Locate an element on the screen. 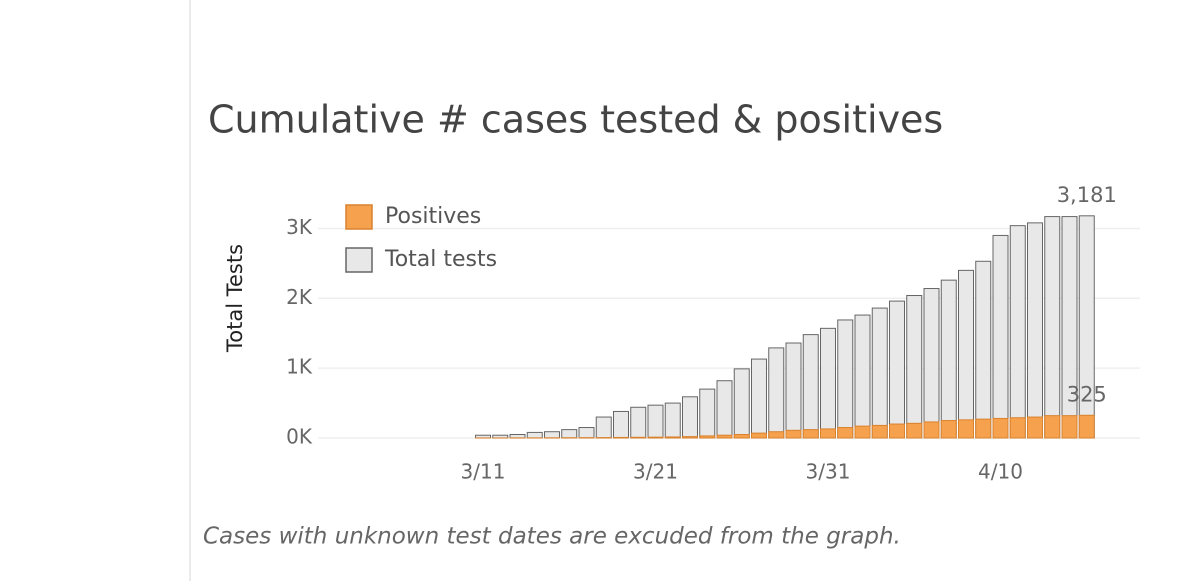 The height and width of the screenshot is (585, 1200). y-axis-title: Total Tests is located at coordinates (235, 298).